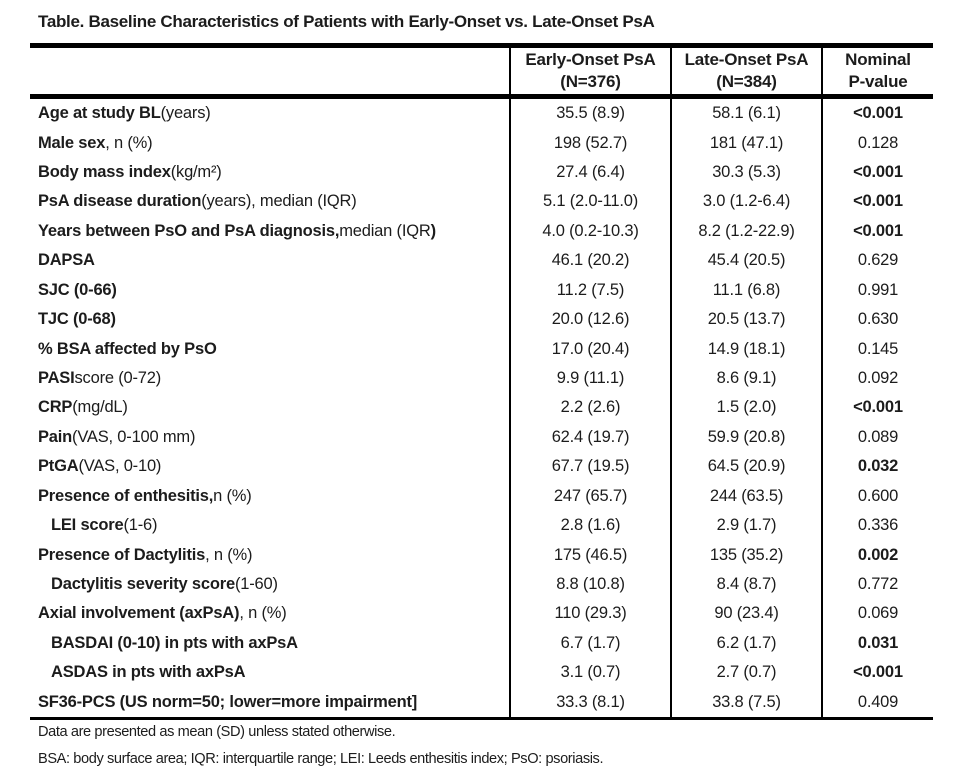 This screenshot has width=970, height=774. What do you see at coordinates (746, 59) in the screenshot?
I see `header-late-onset-line1: Late-Onset PsA` at bounding box center [746, 59].